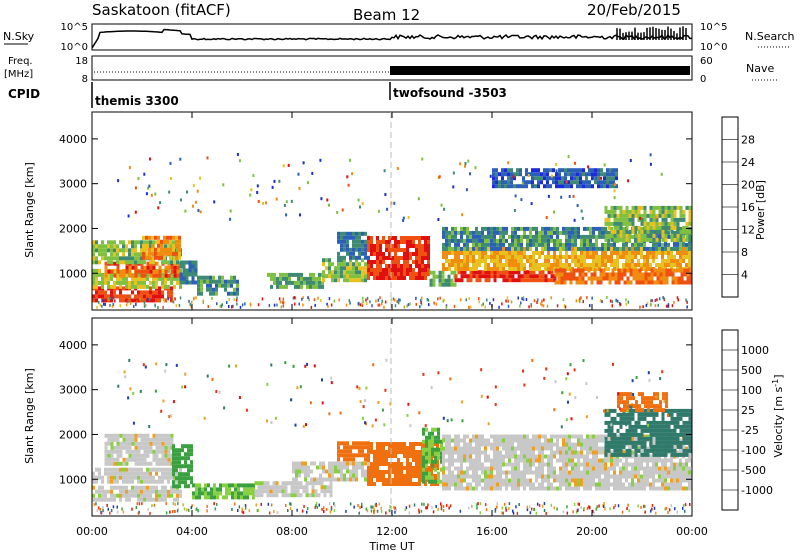  Describe the element at coordinates (392, 38) in the screenshot. I see `nsky-trace` at that location.